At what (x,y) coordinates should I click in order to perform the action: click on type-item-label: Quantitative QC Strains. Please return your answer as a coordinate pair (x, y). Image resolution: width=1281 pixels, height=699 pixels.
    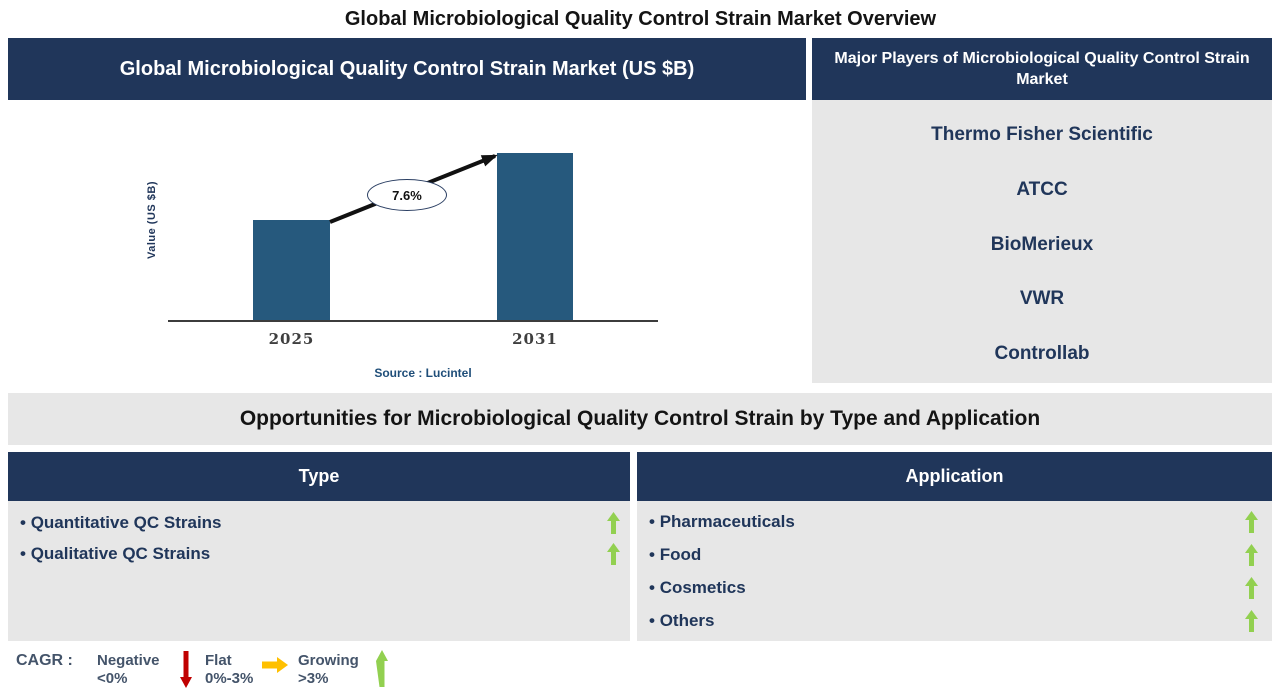
    Looking at the image, I should click on (121, 523).